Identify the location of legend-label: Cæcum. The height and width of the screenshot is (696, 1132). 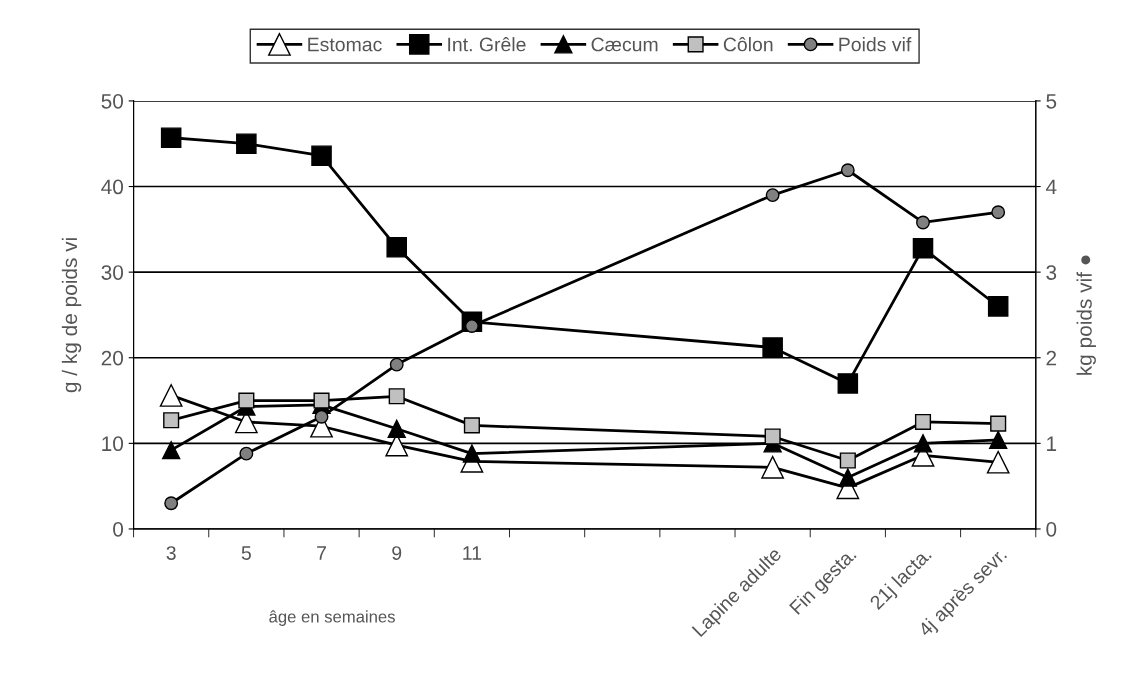
(624, 44).